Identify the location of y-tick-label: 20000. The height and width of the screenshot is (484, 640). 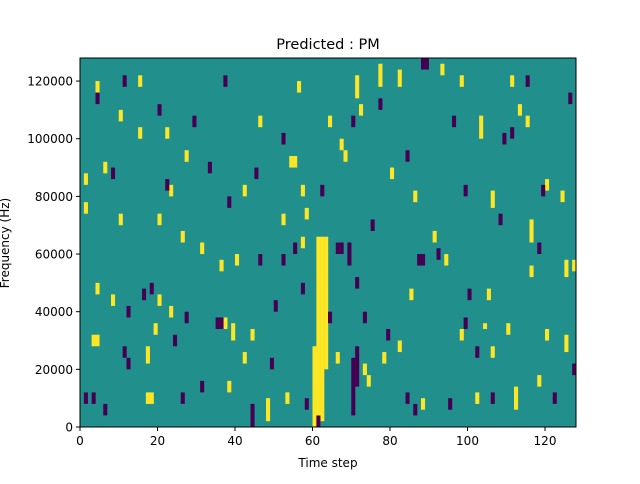
(54, 370).